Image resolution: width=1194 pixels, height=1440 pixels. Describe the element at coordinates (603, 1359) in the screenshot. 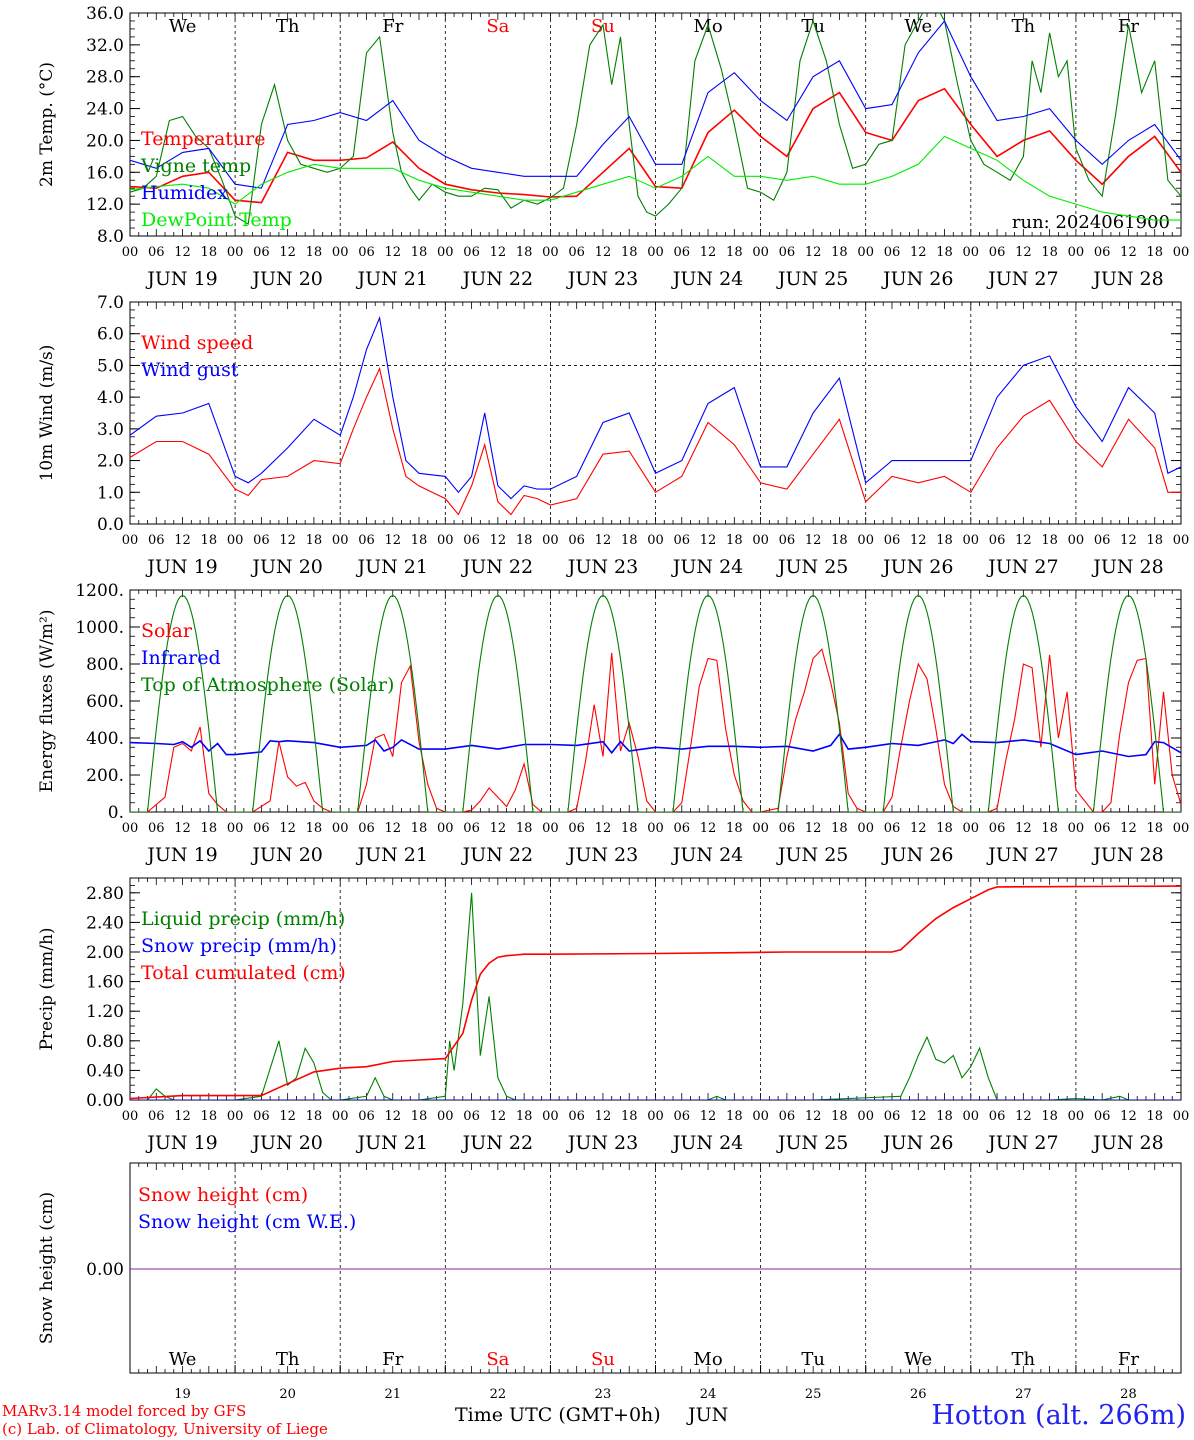

I see `weekday-label: Su` at that location.